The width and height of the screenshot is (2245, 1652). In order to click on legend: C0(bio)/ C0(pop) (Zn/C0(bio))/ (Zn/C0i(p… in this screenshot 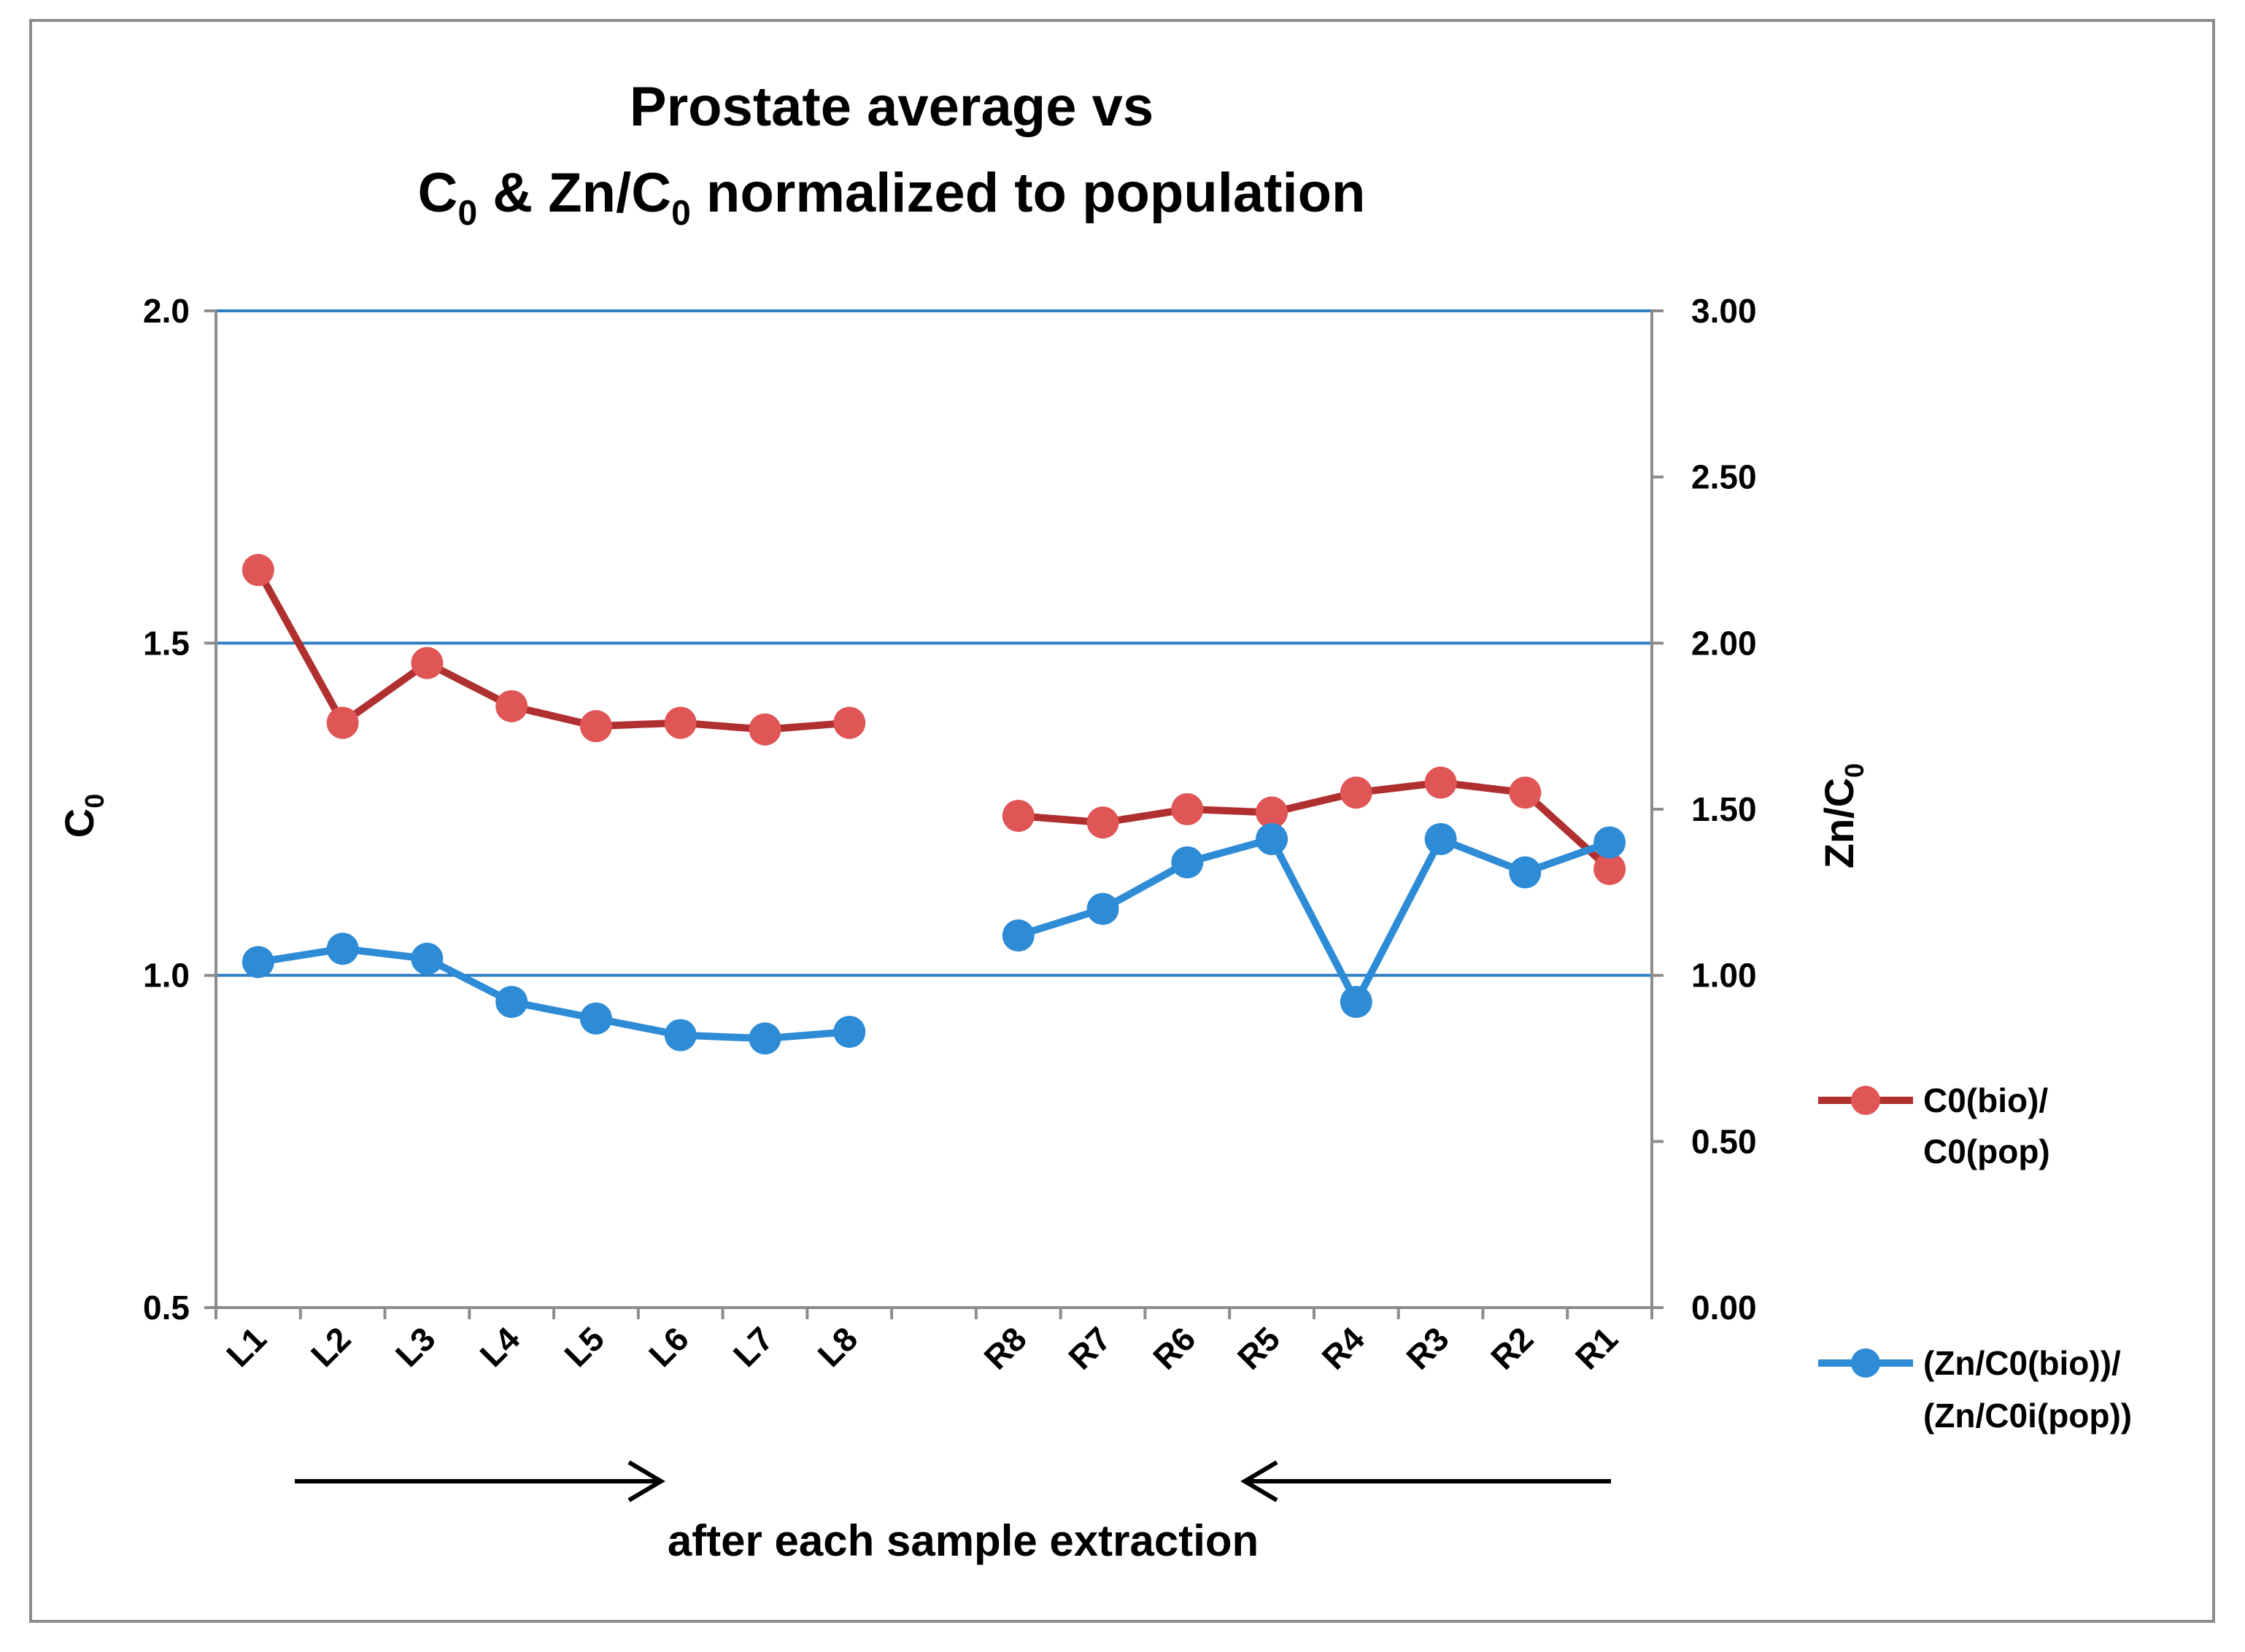, I will do `click(1975, 1258)`.